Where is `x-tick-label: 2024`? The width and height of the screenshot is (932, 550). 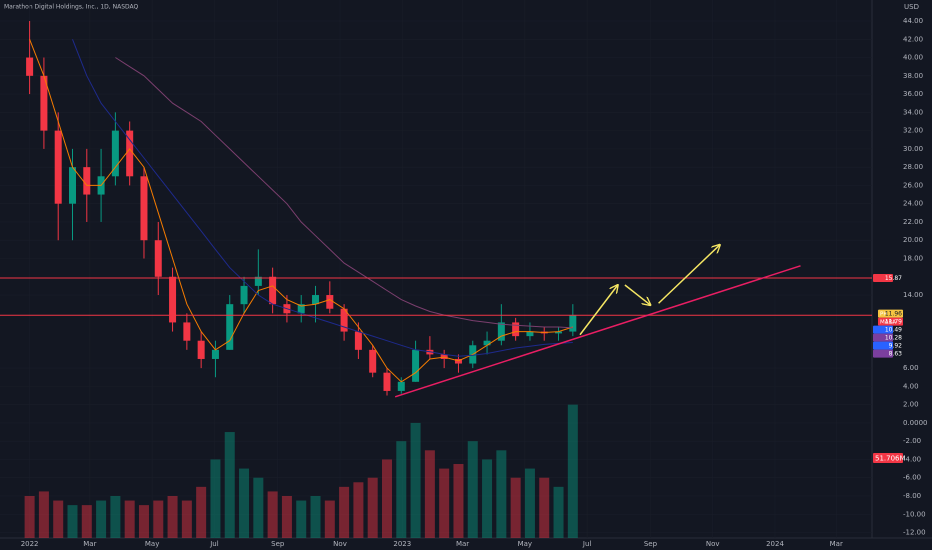 x-tick-label: 2024 is located at coordinates (775, 544).